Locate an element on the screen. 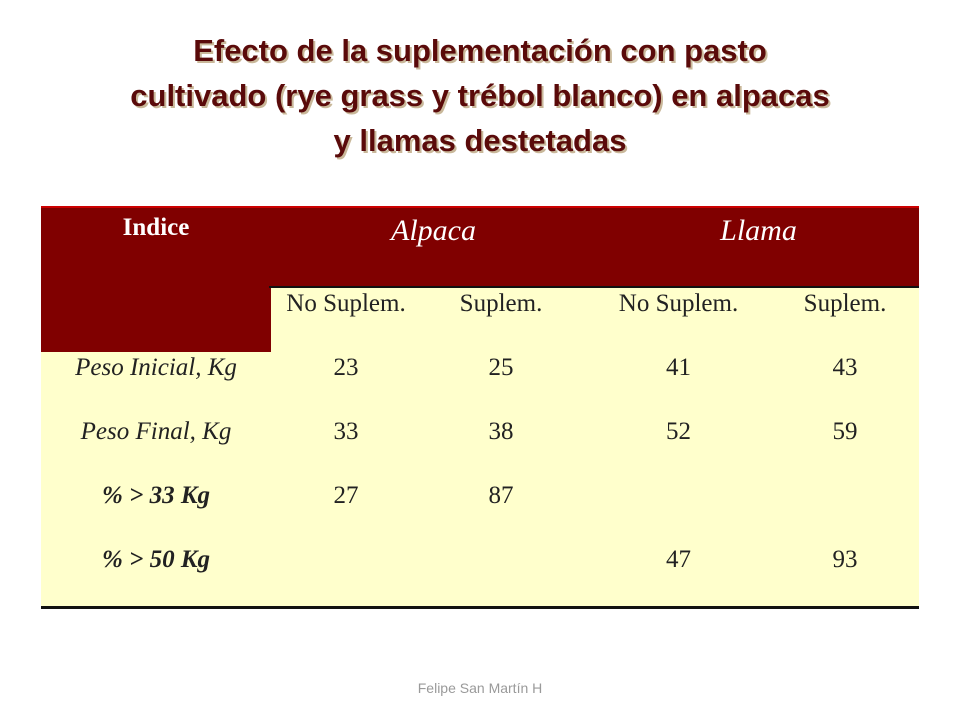 The image size is (960, 720). subheader-alpaca-suplem: Suplem. is located at coordinates (501, 303).